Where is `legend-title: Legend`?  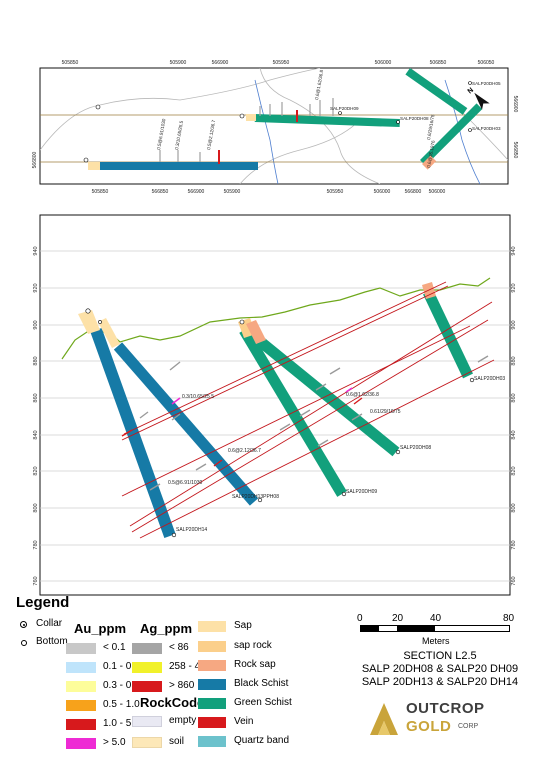 legend-title: Legend is located at coordinates (43, 602).